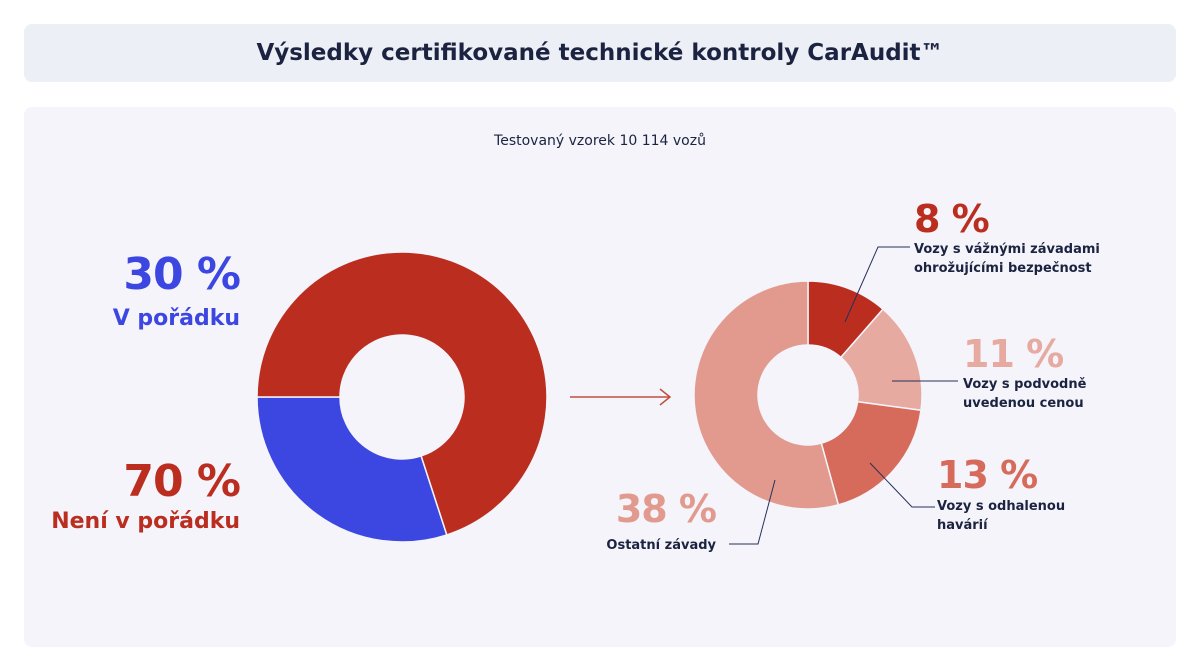 This screenshot has height=647, width=1200. What do you see at coordinates (1013, 354) in the screenshot?
I see `fraud-price-percent: 11 %` at bounding box center [1013, 354].